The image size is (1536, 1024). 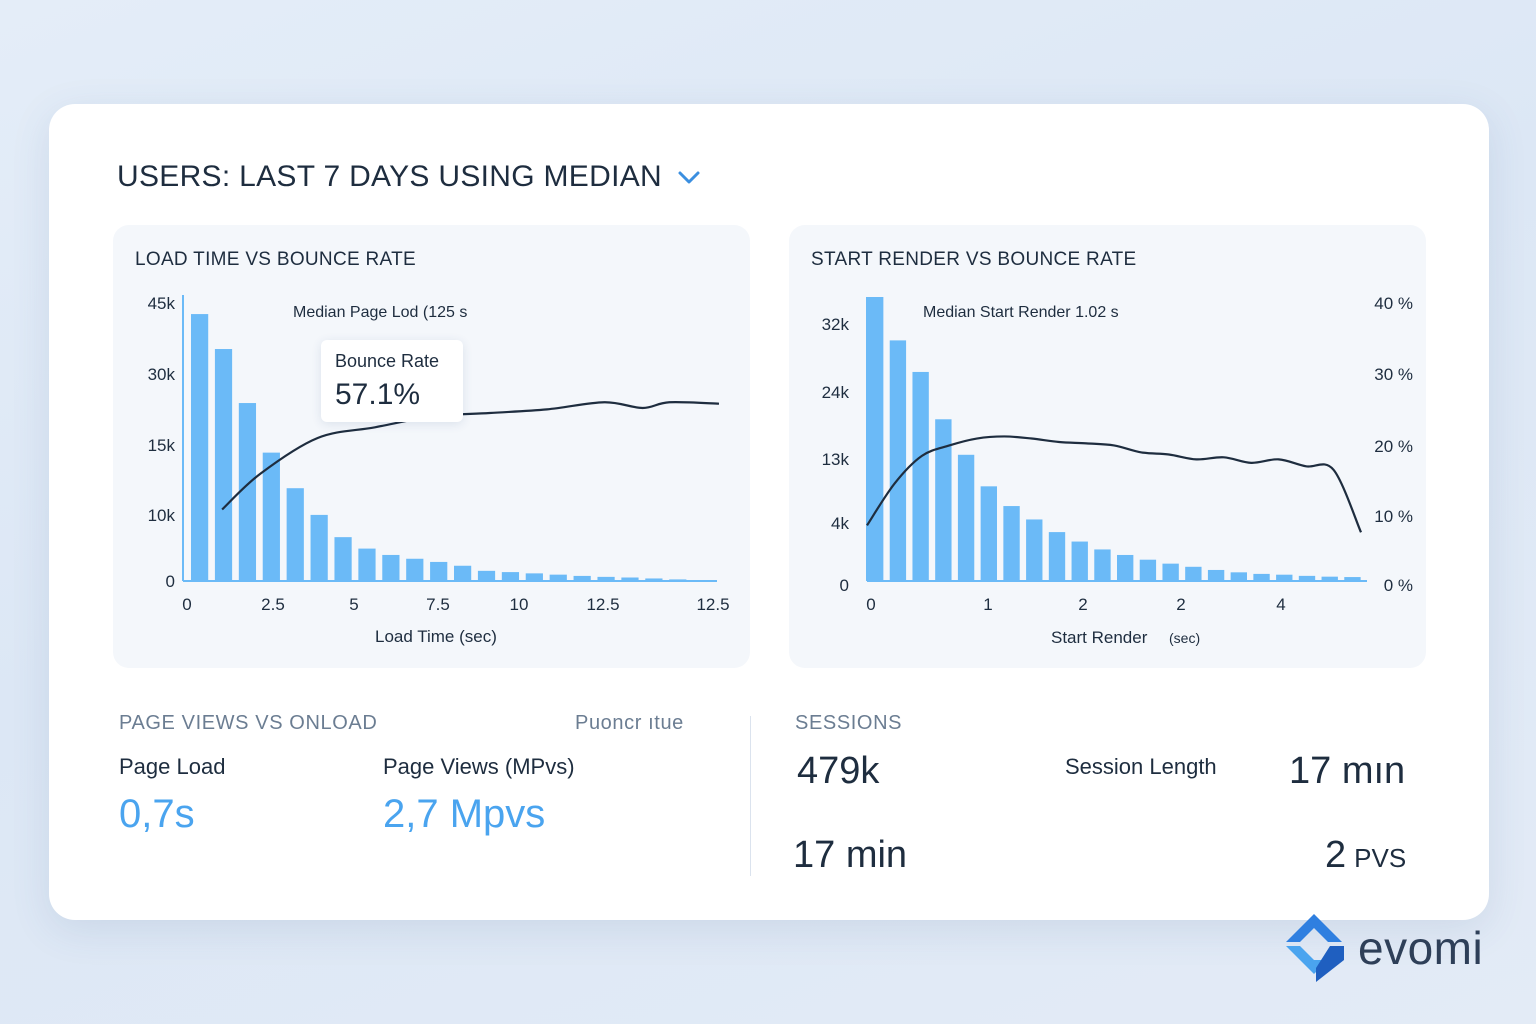 What do you see at coordinates (1393, 446) in the screenshot?
I see `y2-tick-label: 20 %` at bounding box center [1393, 446].